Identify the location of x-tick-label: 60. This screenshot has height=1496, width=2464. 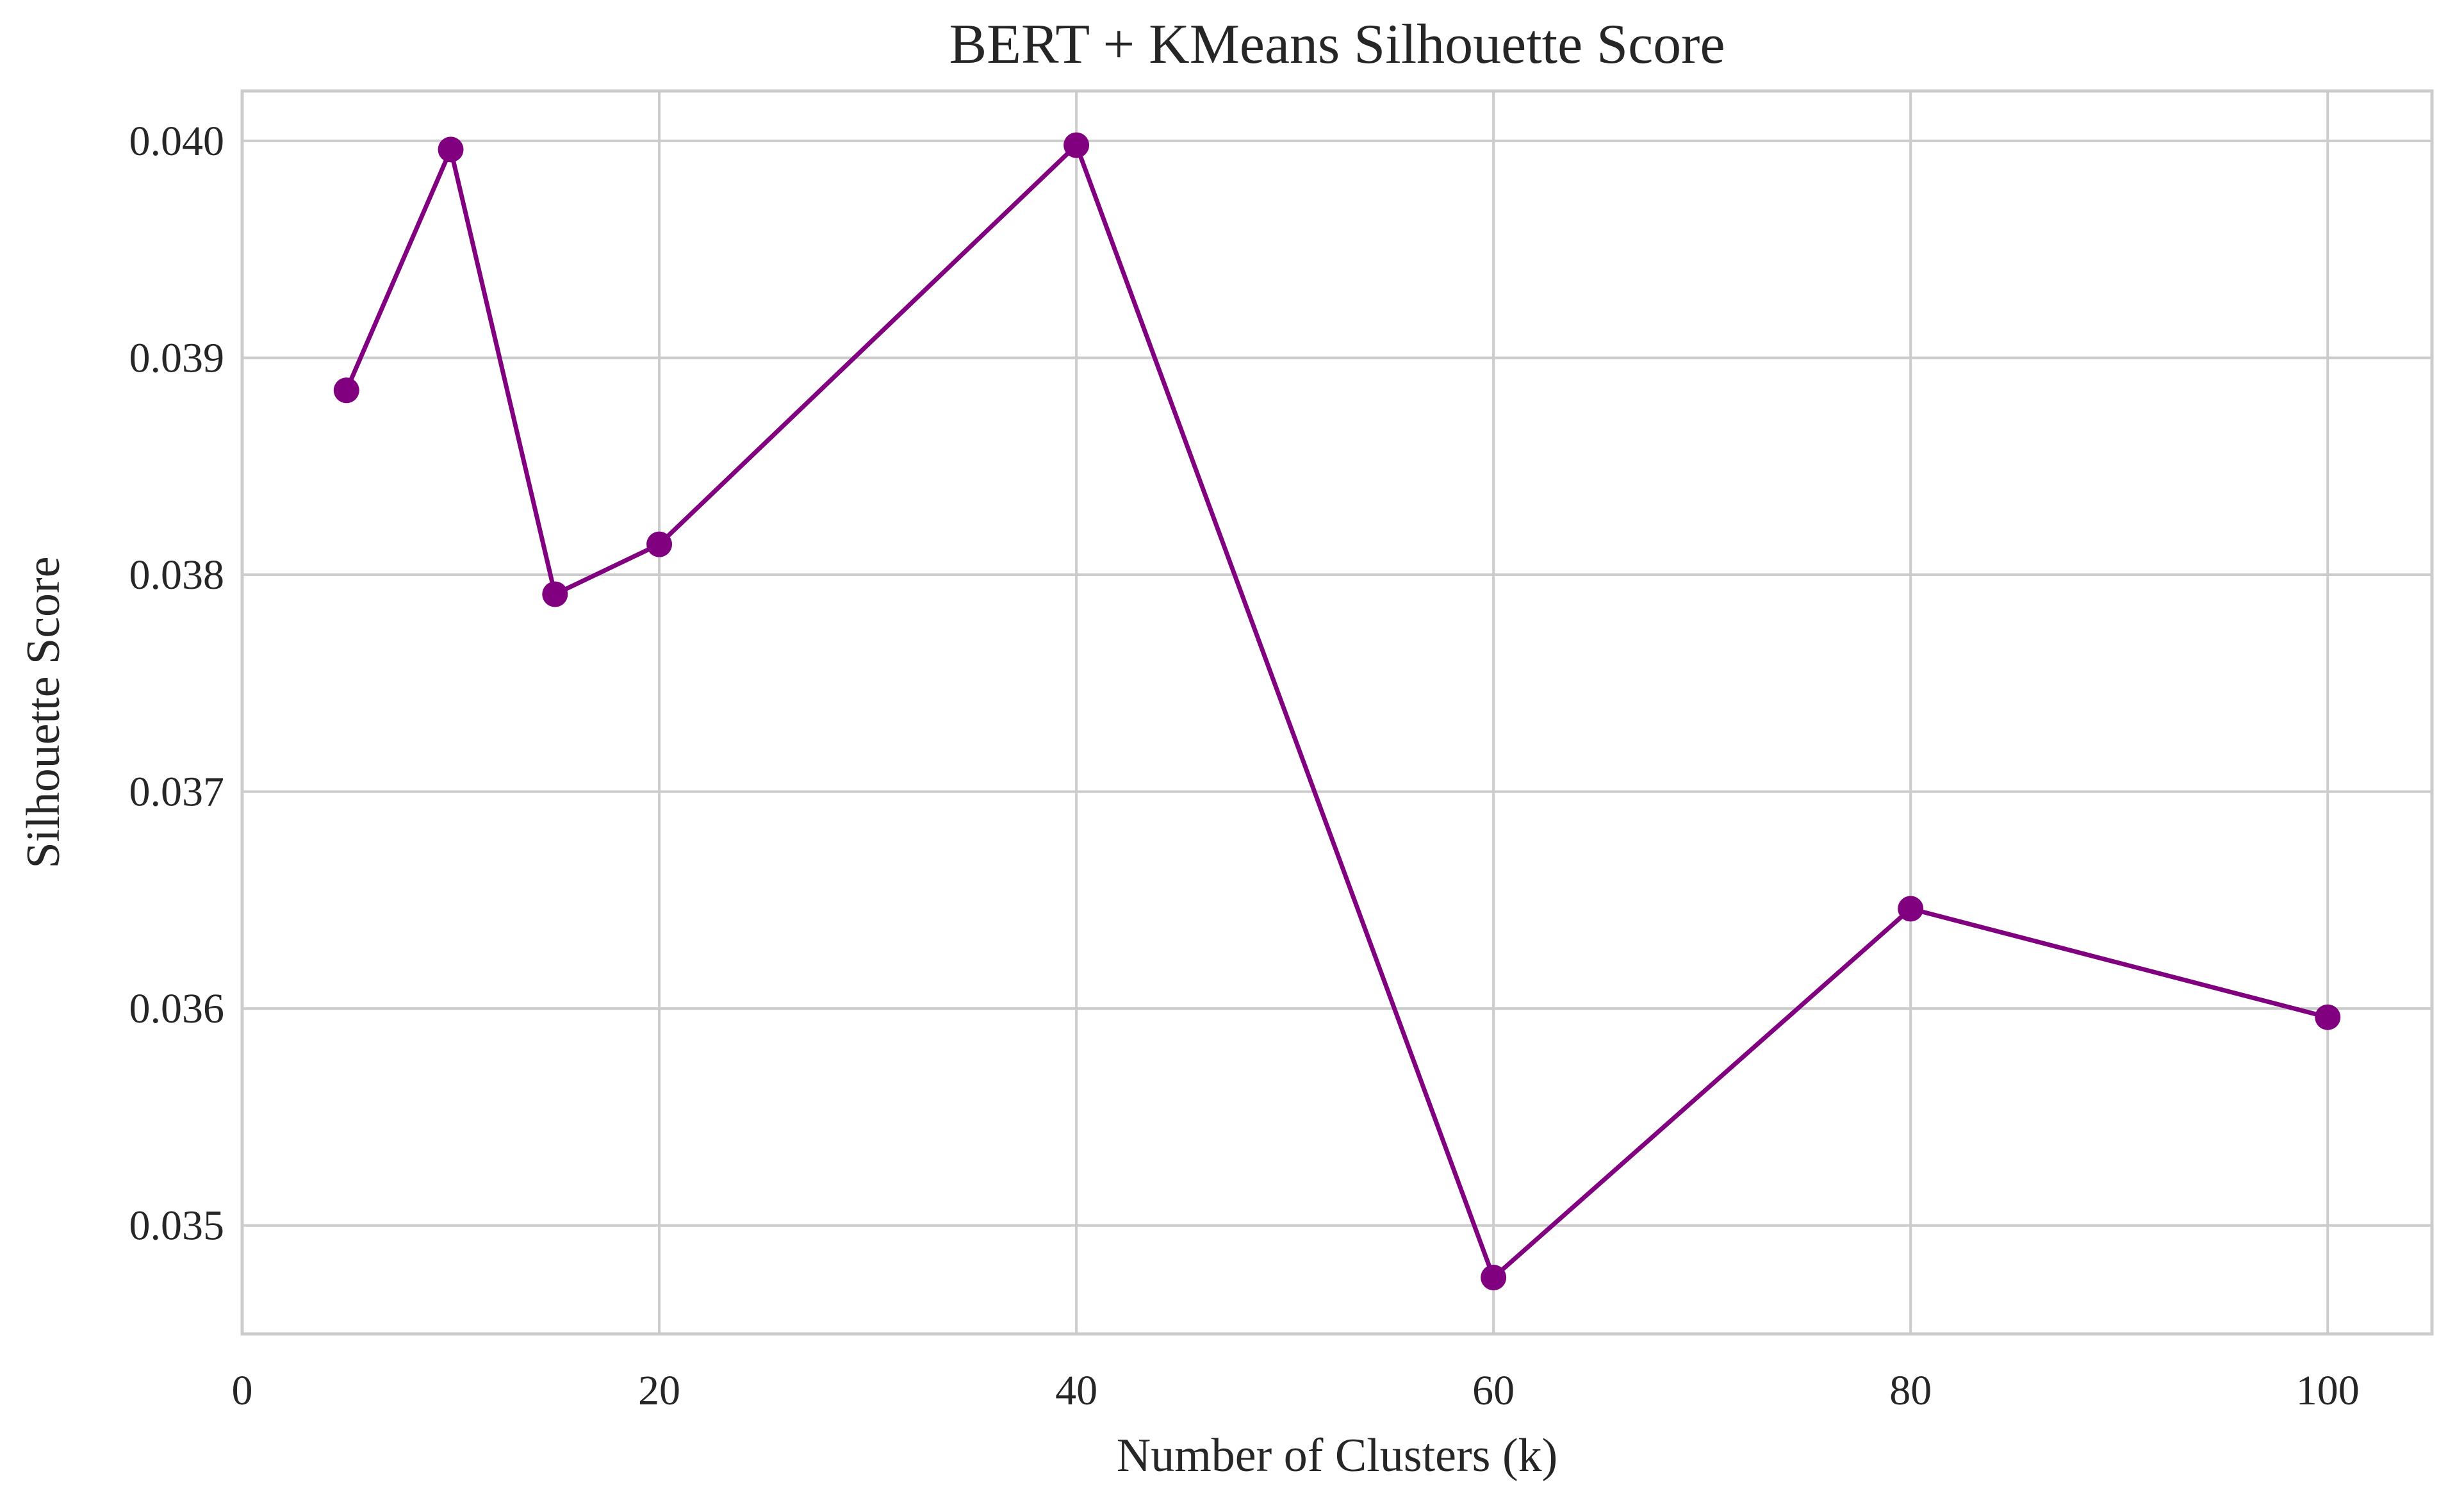
(1493, 1390).